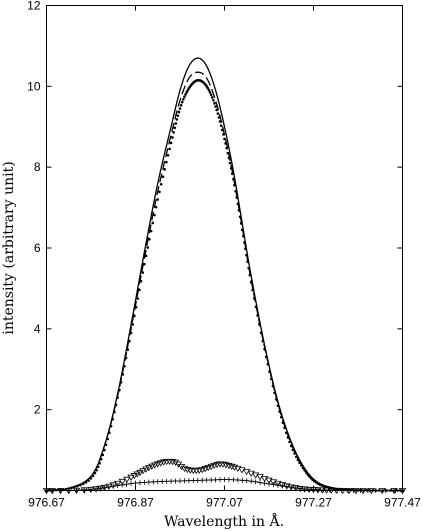 The width and height of the screenshot is (423, 531). I want to click on x-tick-label: 977.07, so click(224, 503).